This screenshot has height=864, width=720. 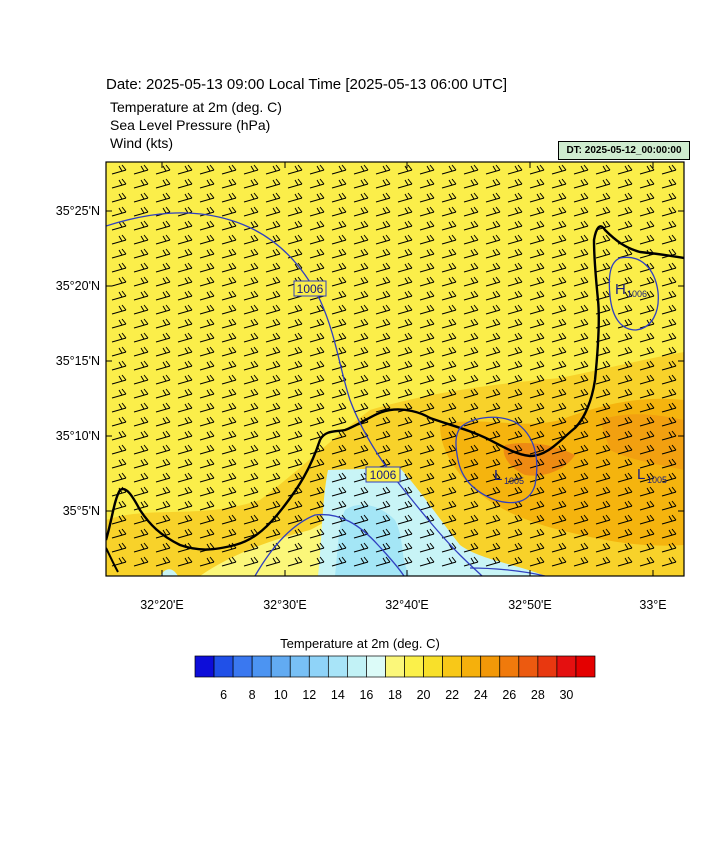 What do you see at coordinates (641, 474) in the screenshot?
I see `pressure-center-letter: L` at bounding box center [641, 474].